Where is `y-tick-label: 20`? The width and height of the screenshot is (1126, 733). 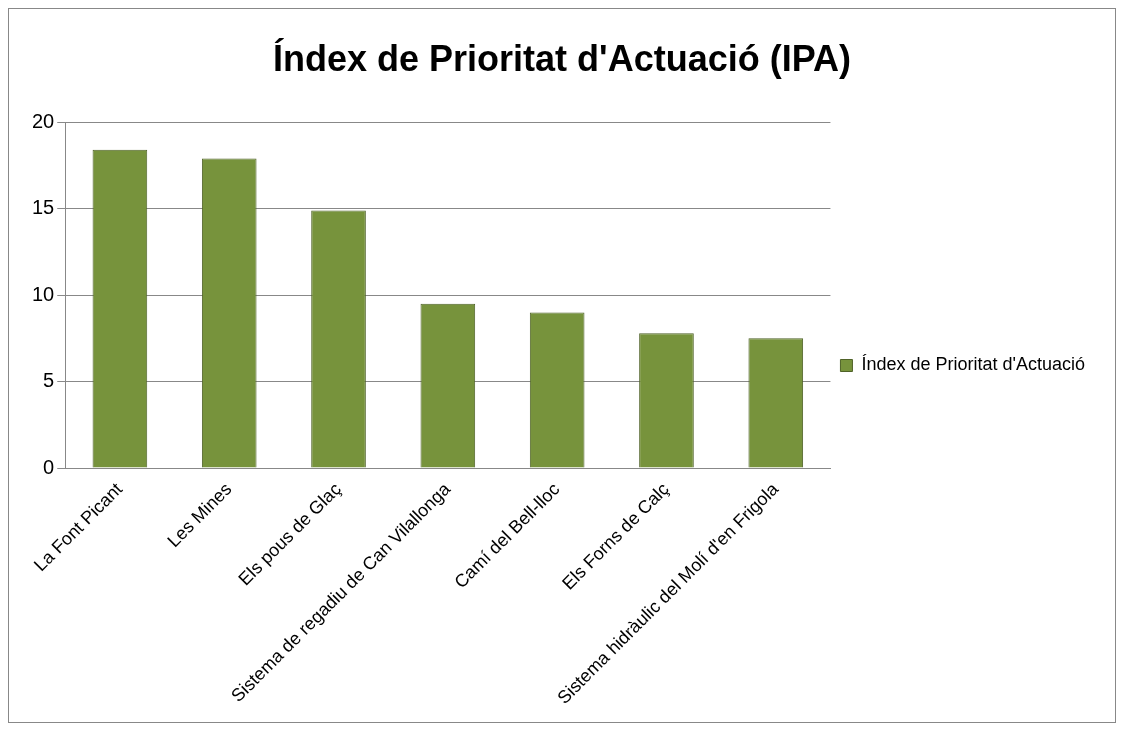
y-tick-label: 20 is located at coordinates (43, 120).